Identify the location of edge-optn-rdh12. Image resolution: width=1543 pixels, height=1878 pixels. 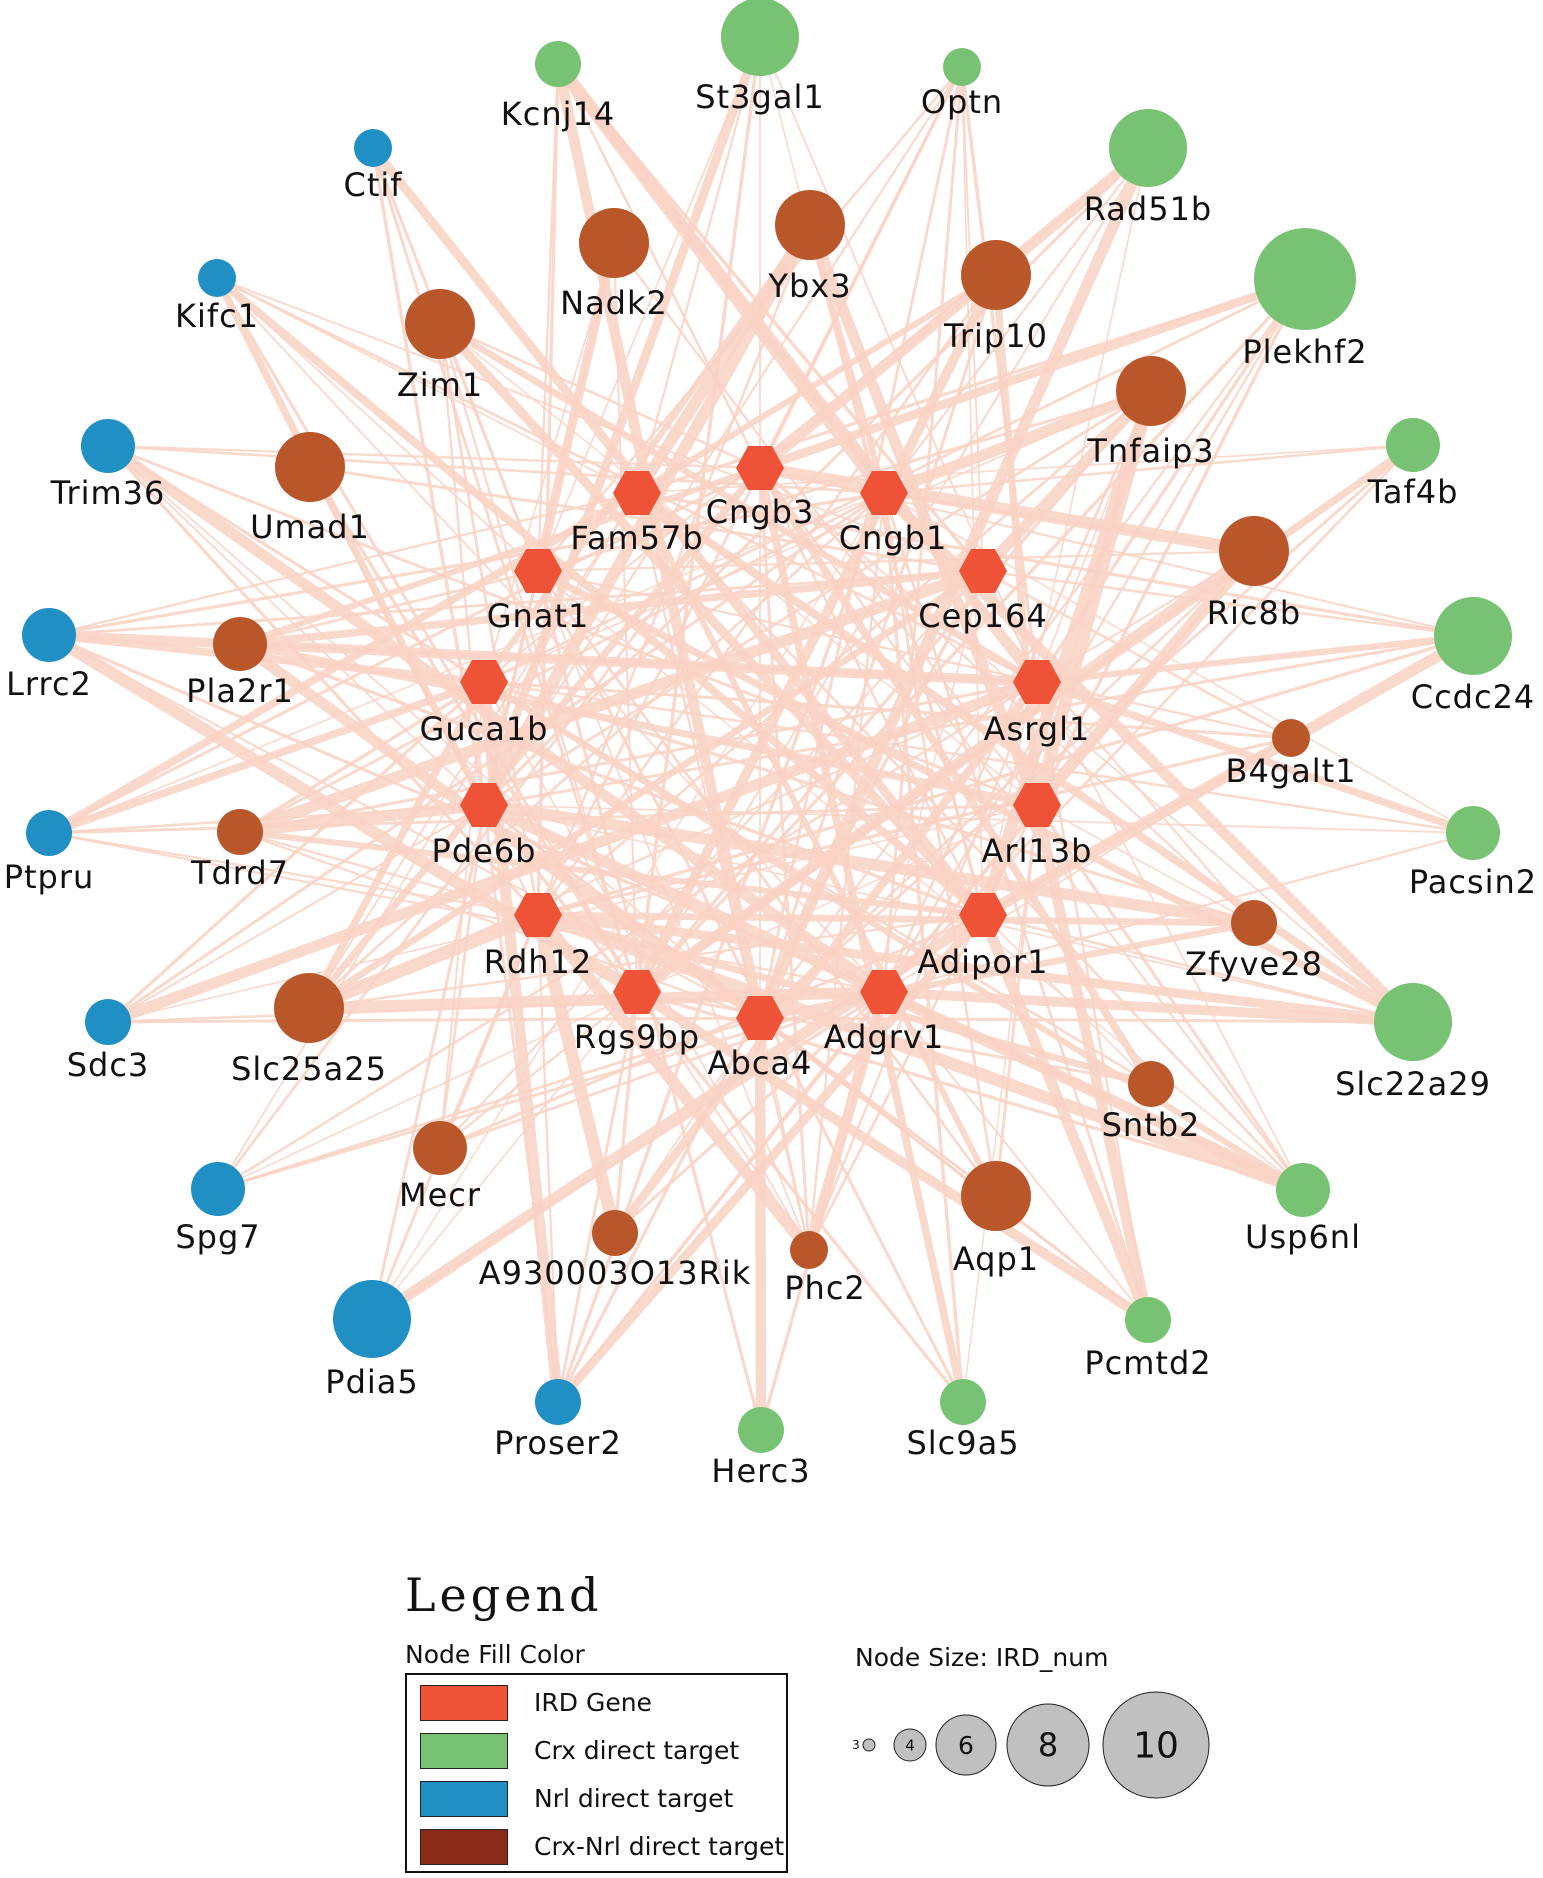
(750, 491).